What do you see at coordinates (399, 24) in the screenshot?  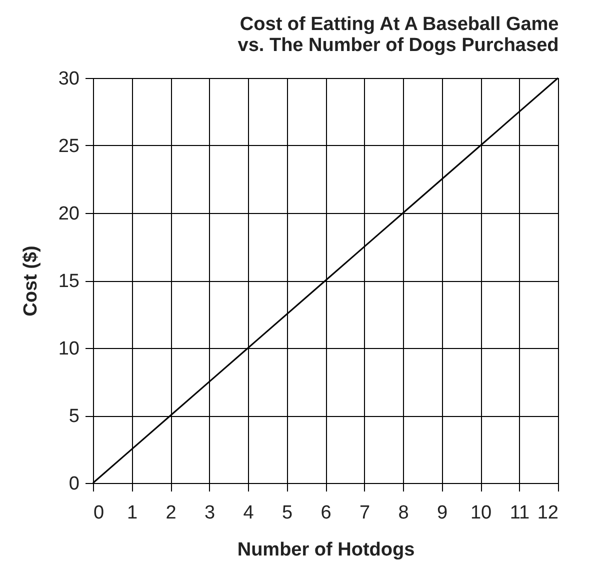 I see `text: Cost of Eatting At A Baseball Game` at bounding box center [399, 24].